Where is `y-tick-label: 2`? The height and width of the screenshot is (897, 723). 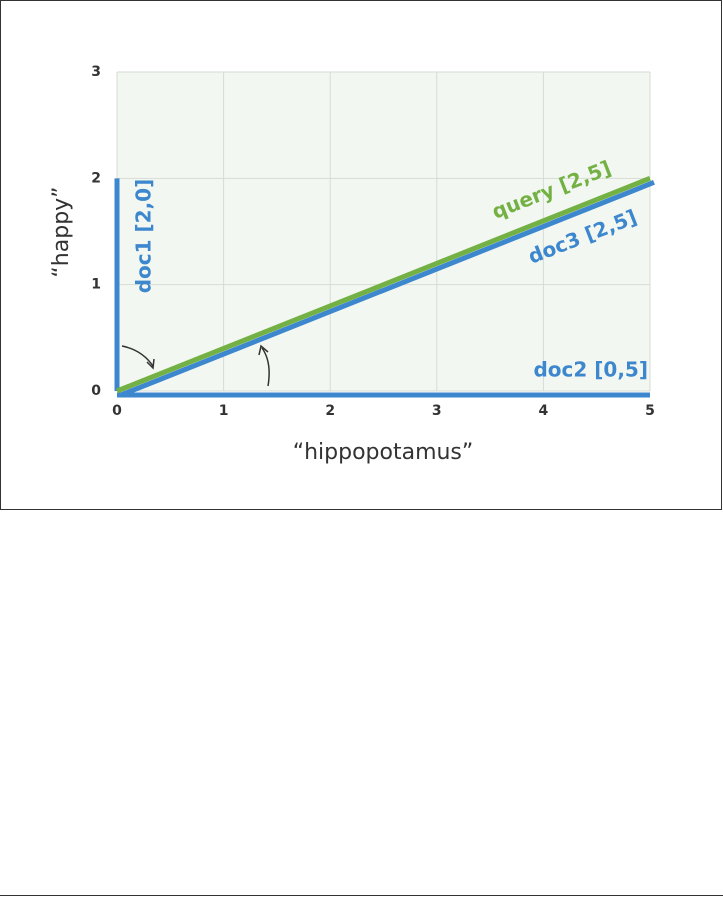 y-tick-label: 2 is located at coordinates (96, 178).